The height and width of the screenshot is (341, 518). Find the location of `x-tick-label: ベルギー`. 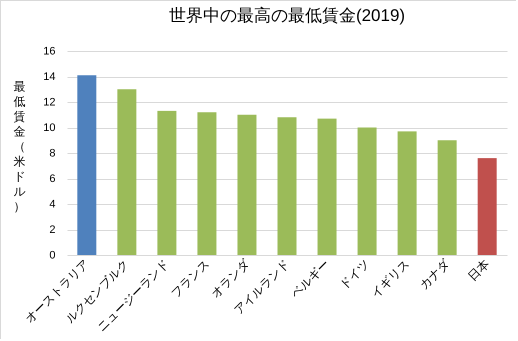

x-tick-label: ベルギー is located at coordinates (310, 278).